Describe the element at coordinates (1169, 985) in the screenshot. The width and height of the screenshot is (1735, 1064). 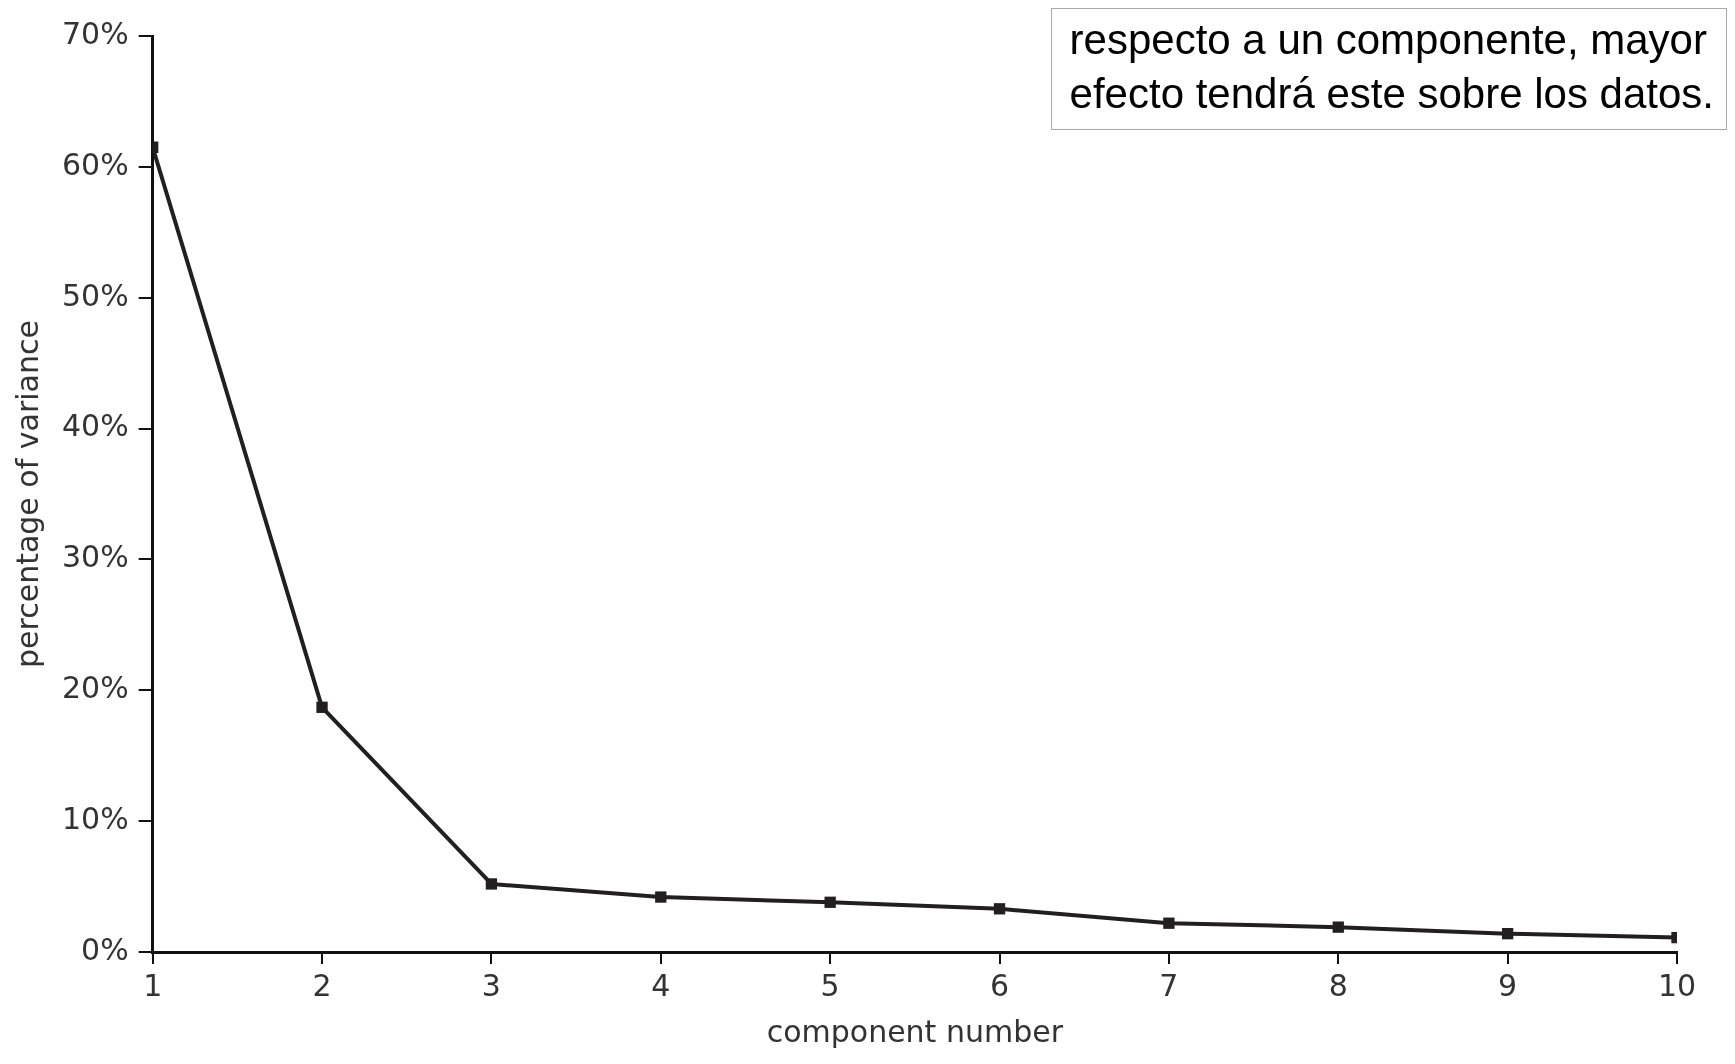
I see `x-tick-label: 7` at that location.